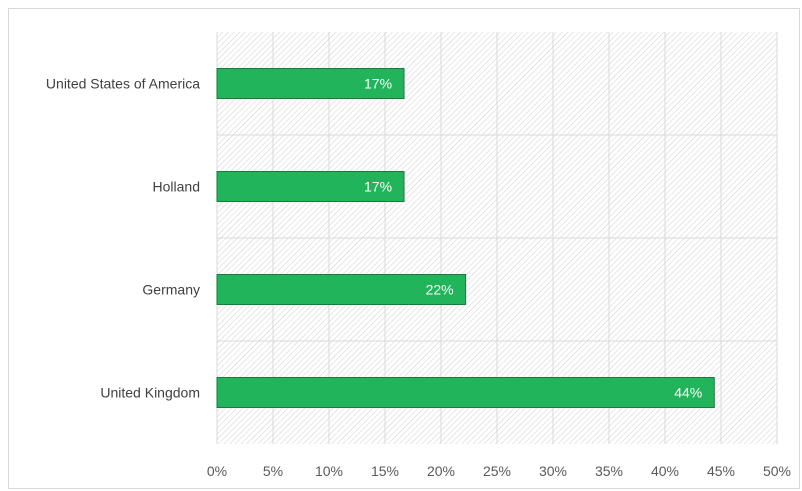 This screenshot has height=491, width=802. Describe the element at coordinates (150, 393) in the screenshot. I see `category-label: United Kingdom` at that location.